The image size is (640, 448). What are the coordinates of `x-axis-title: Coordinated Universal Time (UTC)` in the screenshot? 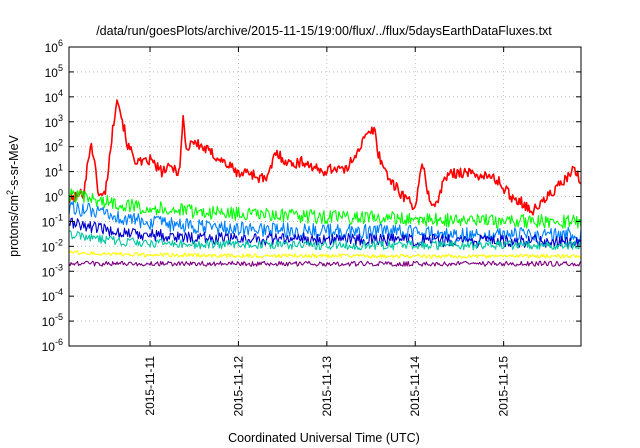 It's located at (324, 438).